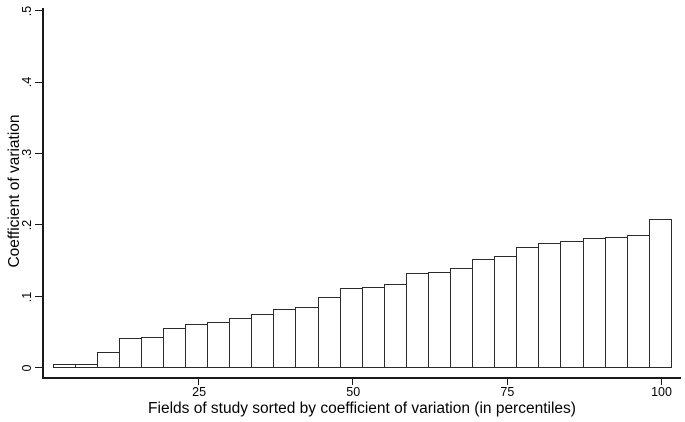 This screenshot has width=685, height=422. Describe the element at coordinates (26, 11) in the screenshot. I see `y-tick-label: .5` at that location.